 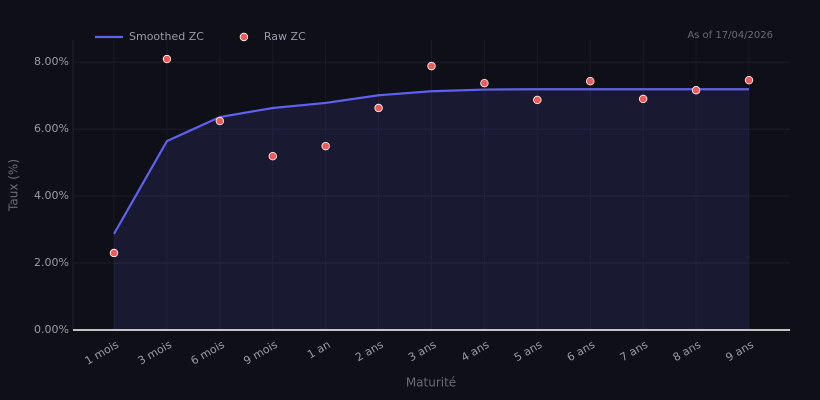 What do you see at coordinates (244, 37) in the screenshot?
I see `legend-swatch` at bounding box center [244, 37].